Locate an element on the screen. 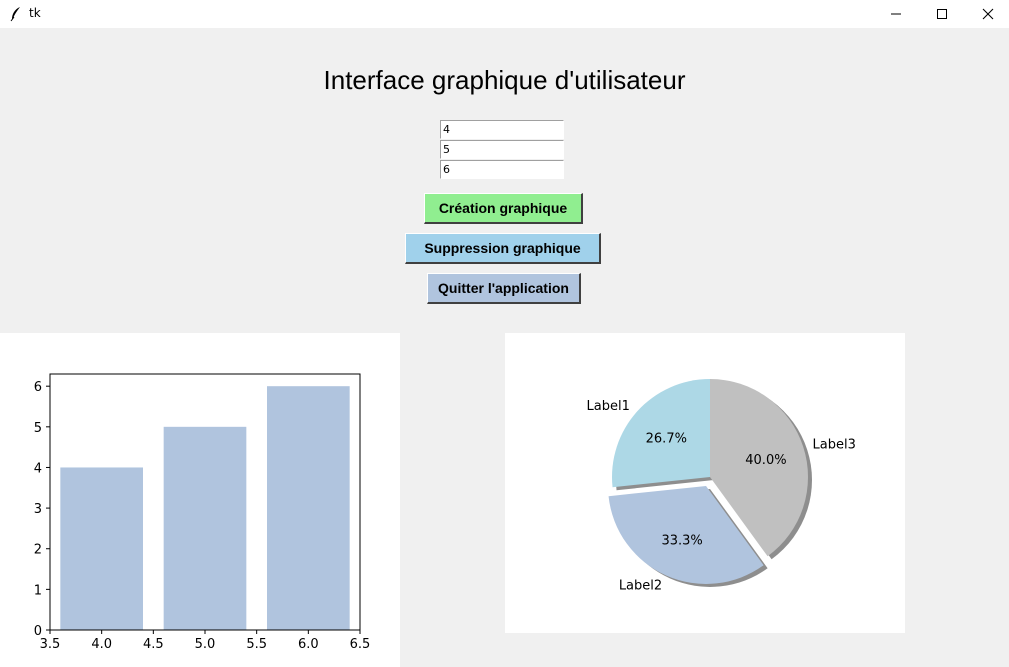 This screenshot has height=667, width=1009. x-tick-label: 5.0 is located at coordinates (205, 644).